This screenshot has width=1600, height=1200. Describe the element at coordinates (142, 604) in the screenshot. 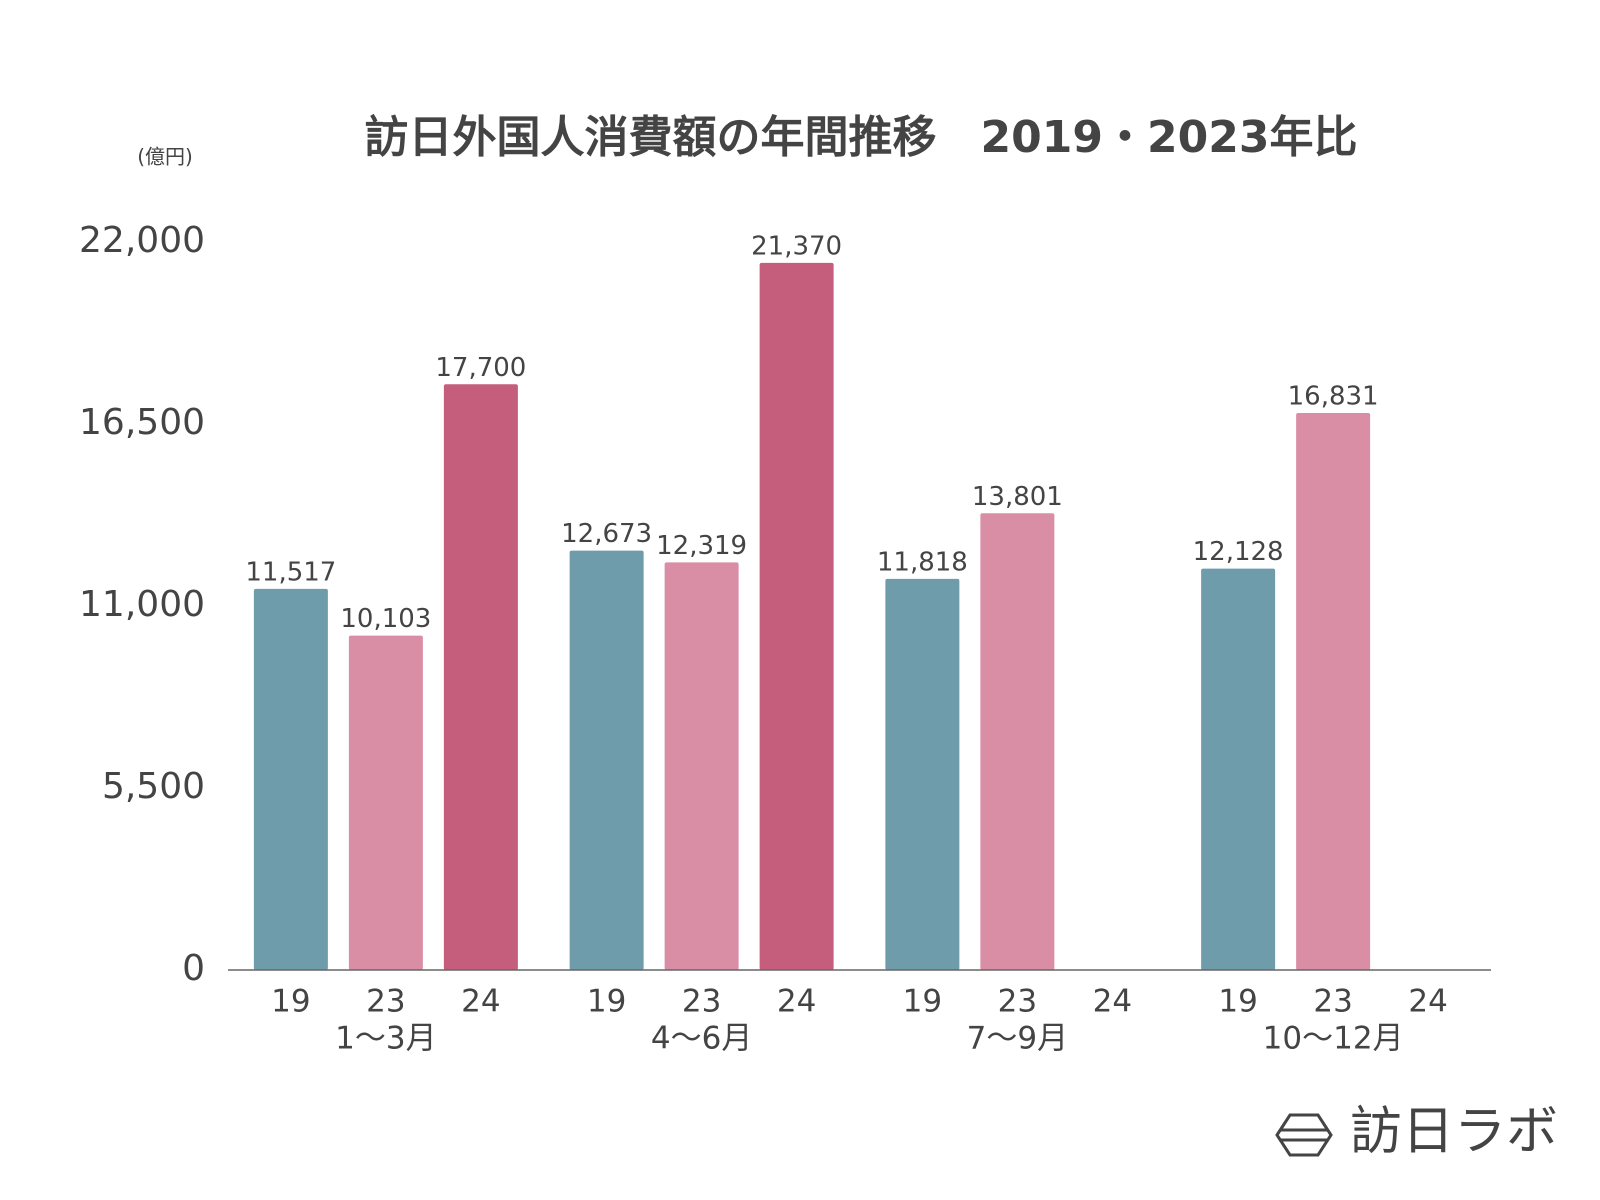

I see `y-tick-label: 11,000` at that location.